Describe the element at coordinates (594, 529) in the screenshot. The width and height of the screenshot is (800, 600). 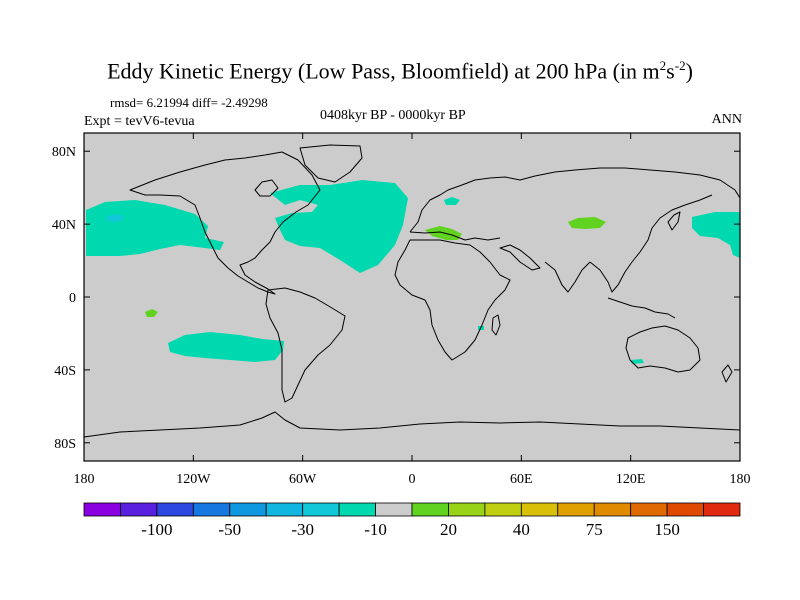
I see `colorbar-label: 75` at that location.